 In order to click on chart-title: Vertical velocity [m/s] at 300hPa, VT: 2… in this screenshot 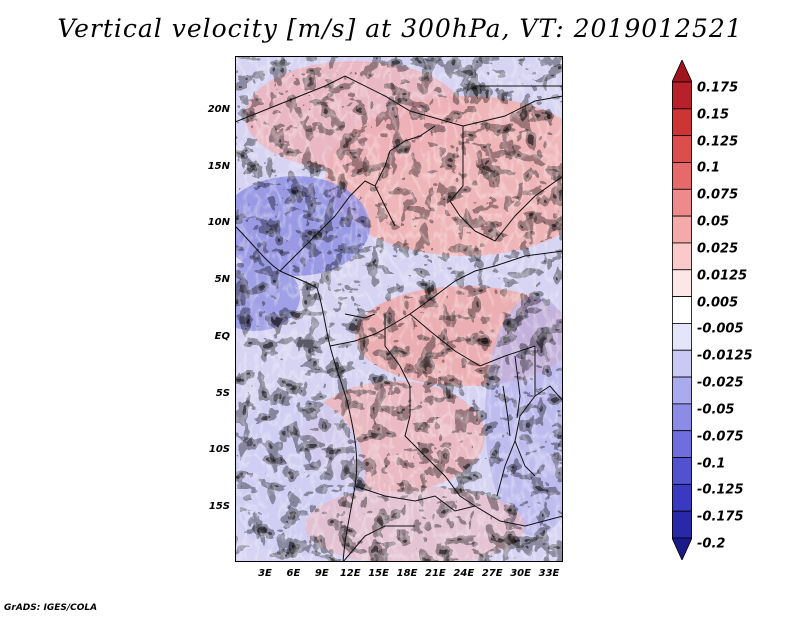, I will do `click(400, 28)`.